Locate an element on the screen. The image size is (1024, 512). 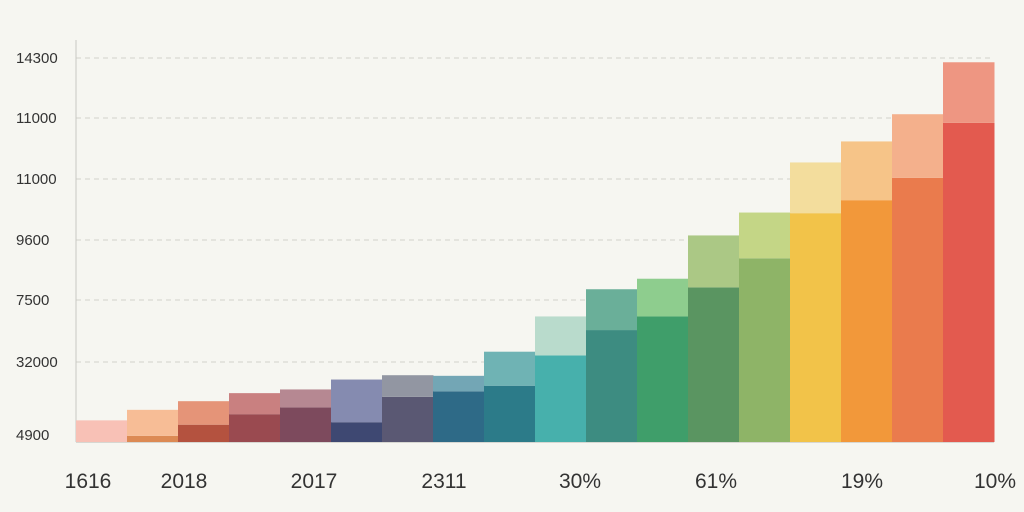
x-tick-label: 2017 is located at coordinates (314, 481).